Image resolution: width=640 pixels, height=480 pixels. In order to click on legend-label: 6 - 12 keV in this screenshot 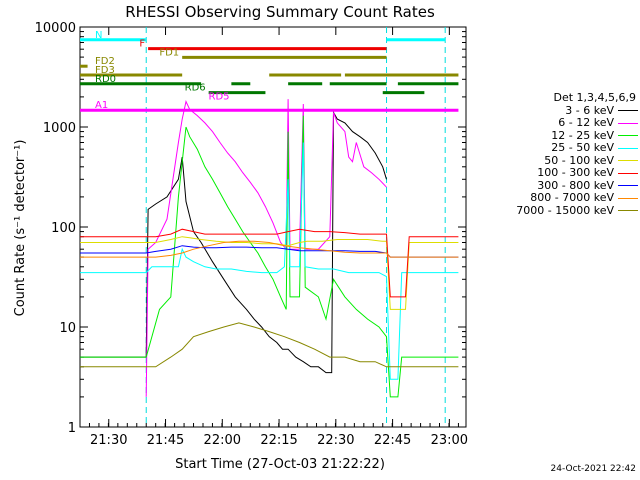, I will do `click(586, 122)`.